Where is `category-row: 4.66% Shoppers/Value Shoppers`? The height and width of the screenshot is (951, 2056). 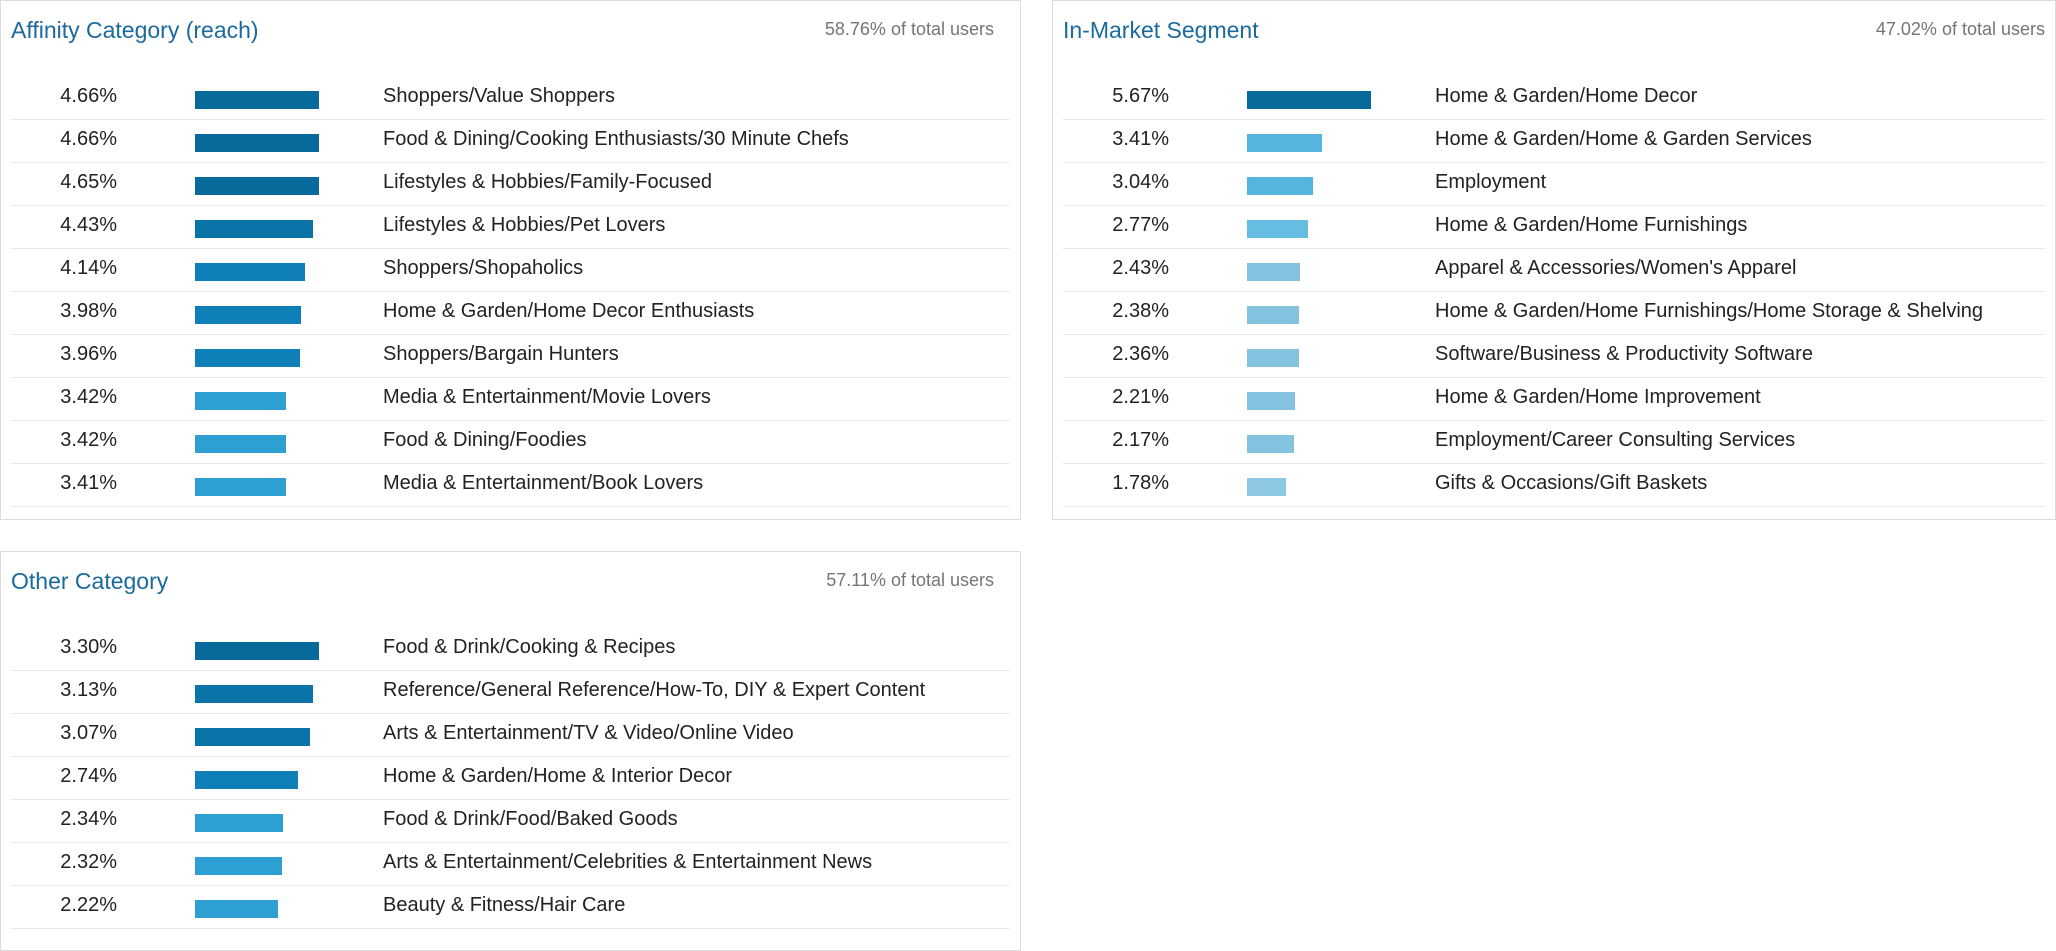
category-row: 4.66% Shoppers/Value Shoppers is located at coordinates (510, 98).